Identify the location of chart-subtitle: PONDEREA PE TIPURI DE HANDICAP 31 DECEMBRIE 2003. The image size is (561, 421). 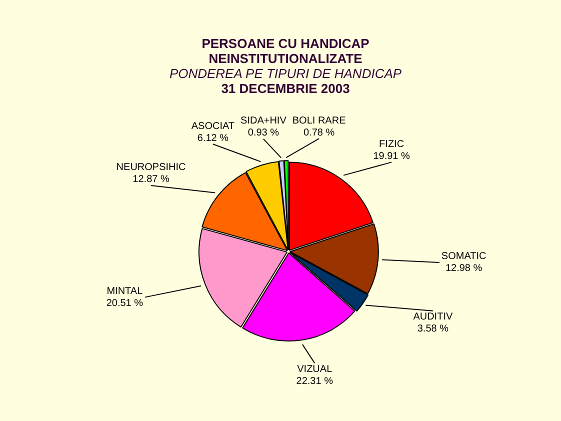
(285, 81).